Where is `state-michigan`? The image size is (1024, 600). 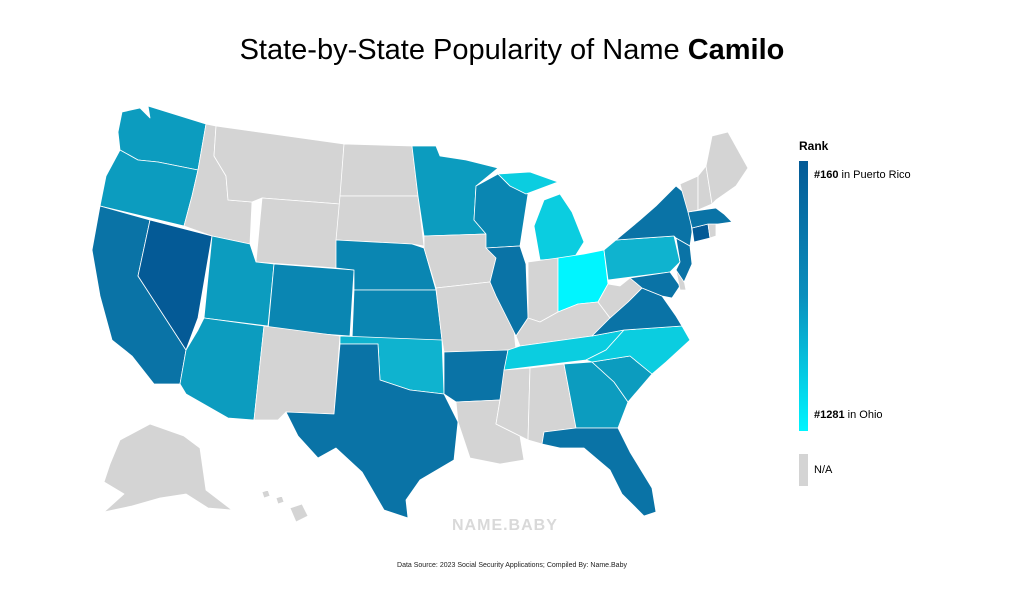 state-michigan is located at coordinates (541, 216).